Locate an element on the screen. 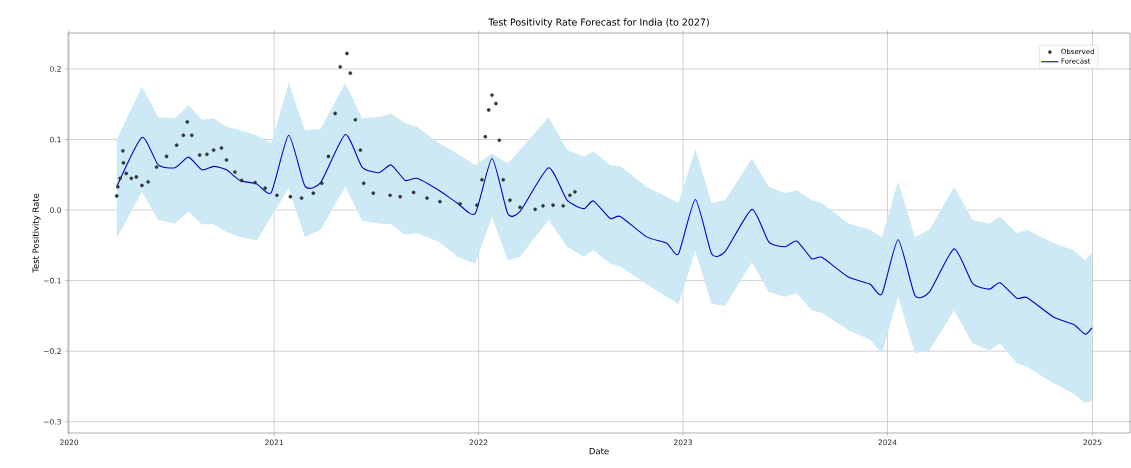 This screenshot has height=468, width=1131. y-axis-title: Test Positivity Rate is located at coordinates (36, 233).